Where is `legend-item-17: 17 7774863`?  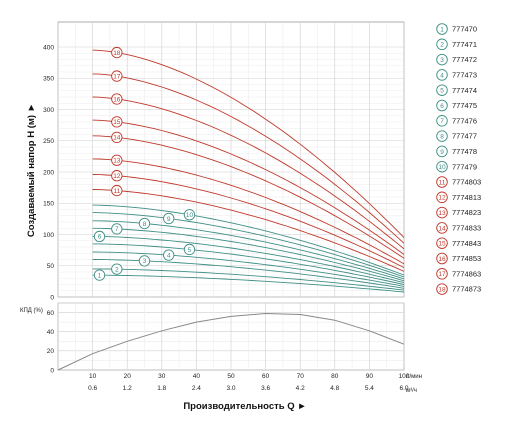 legend-item-17: 17 7774863 is located at coordinates (458, 274).